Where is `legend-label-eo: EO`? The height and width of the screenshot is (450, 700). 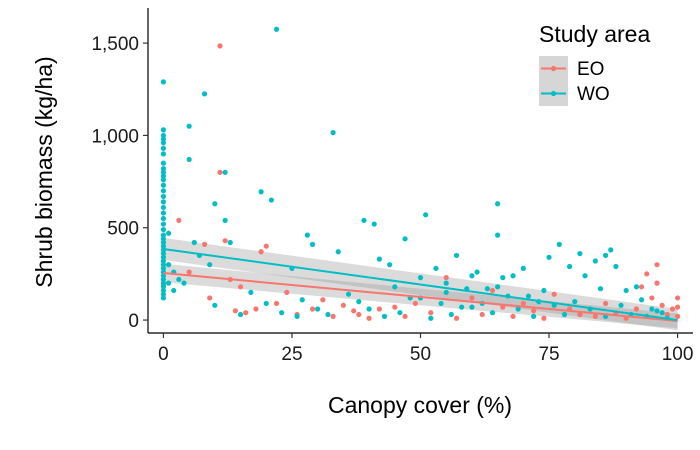 legend-label-eo: EO is located at coordinates (590, 69).